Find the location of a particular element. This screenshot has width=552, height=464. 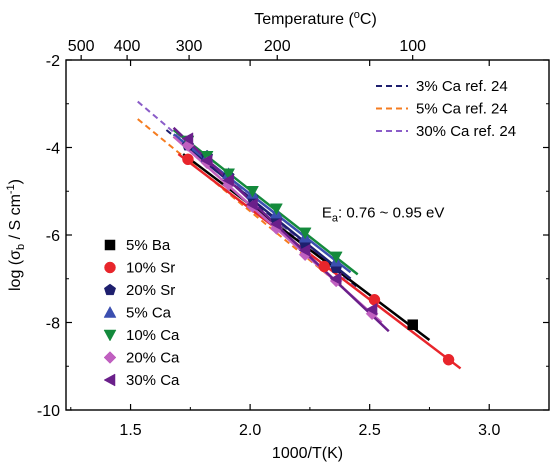

annotation-sub: a is located at coordinates (335, 219).